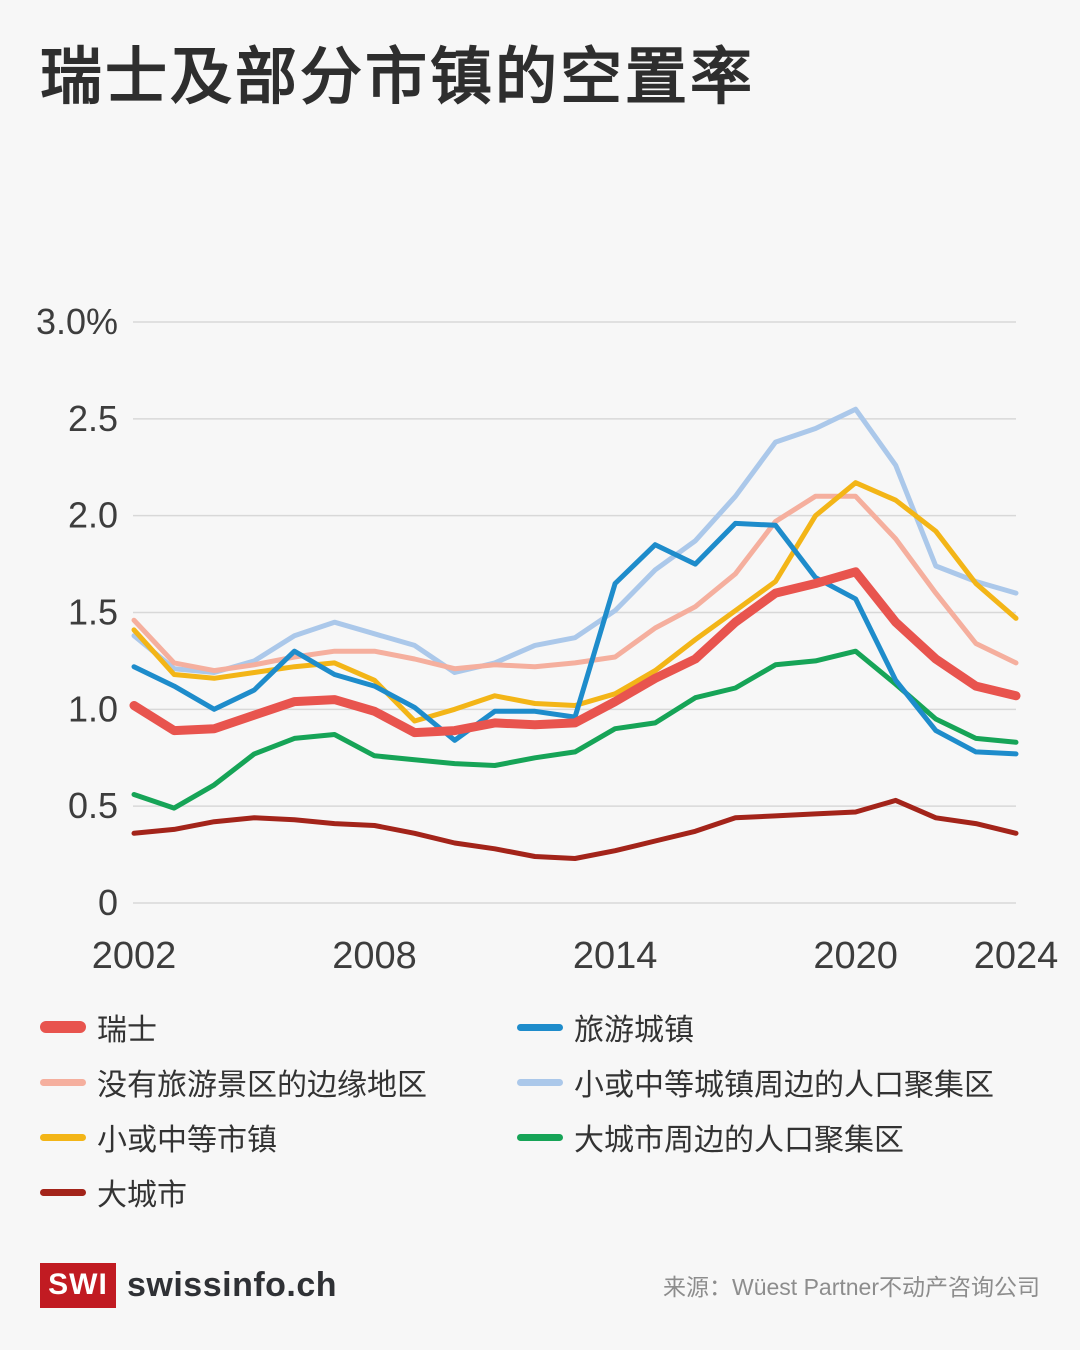 The height and width of the screenshot is (1350, 1080). What do you see at coordinates (108, 902) in the screenshot?
I see `y-axis-label: 0` at bounding box center [108, 902].